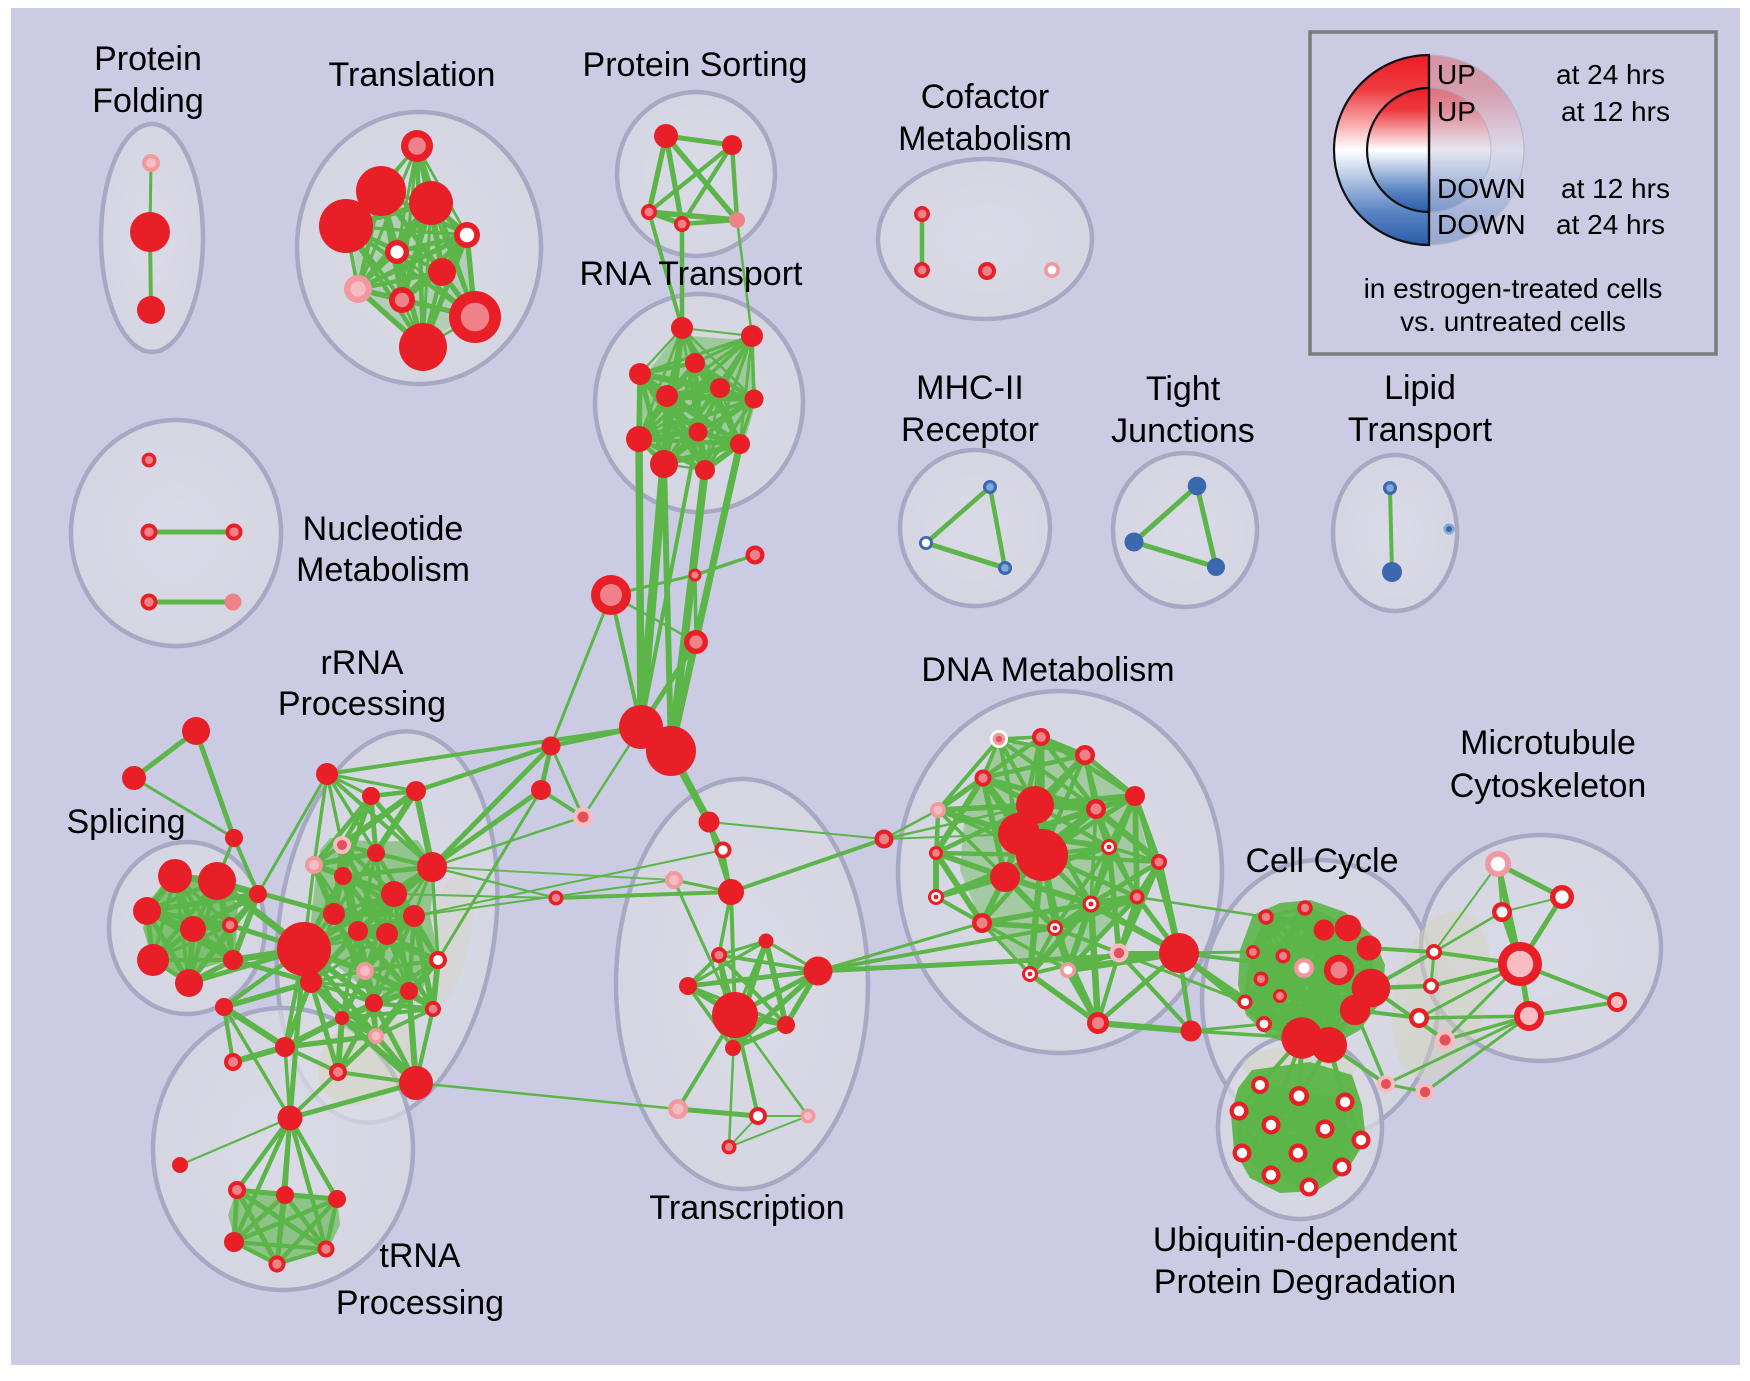 The image size is (1750, 1381). I want to click on svg-text: Junctions, so click(1183, 431).